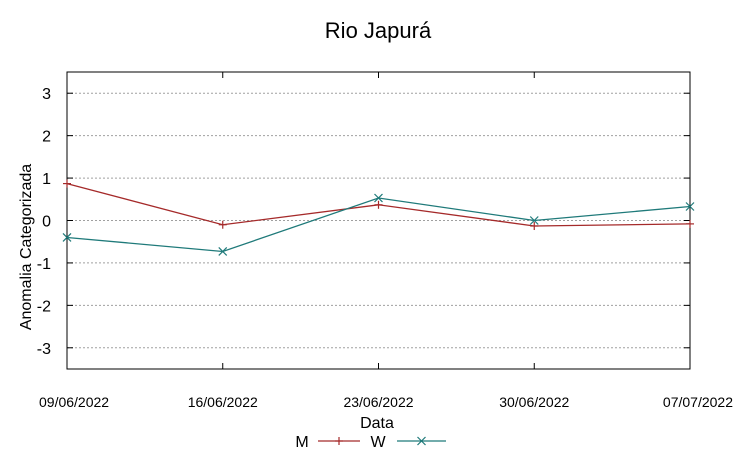  What do you see at coordinates (534, 402) in the screenshot?
I see `x-tick-label: 30/06/2022` at bounding box center [534, 402].